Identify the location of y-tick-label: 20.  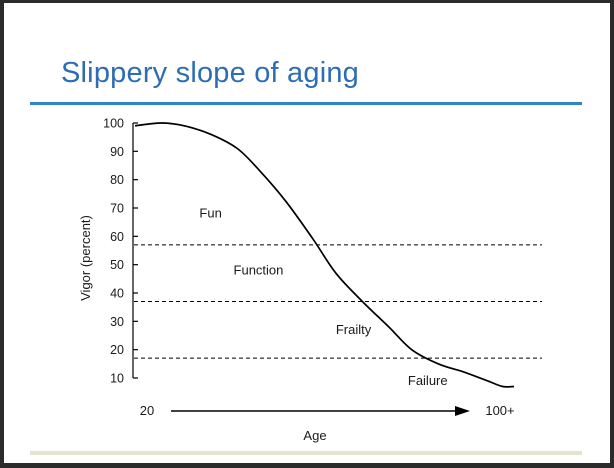
(117, 350).